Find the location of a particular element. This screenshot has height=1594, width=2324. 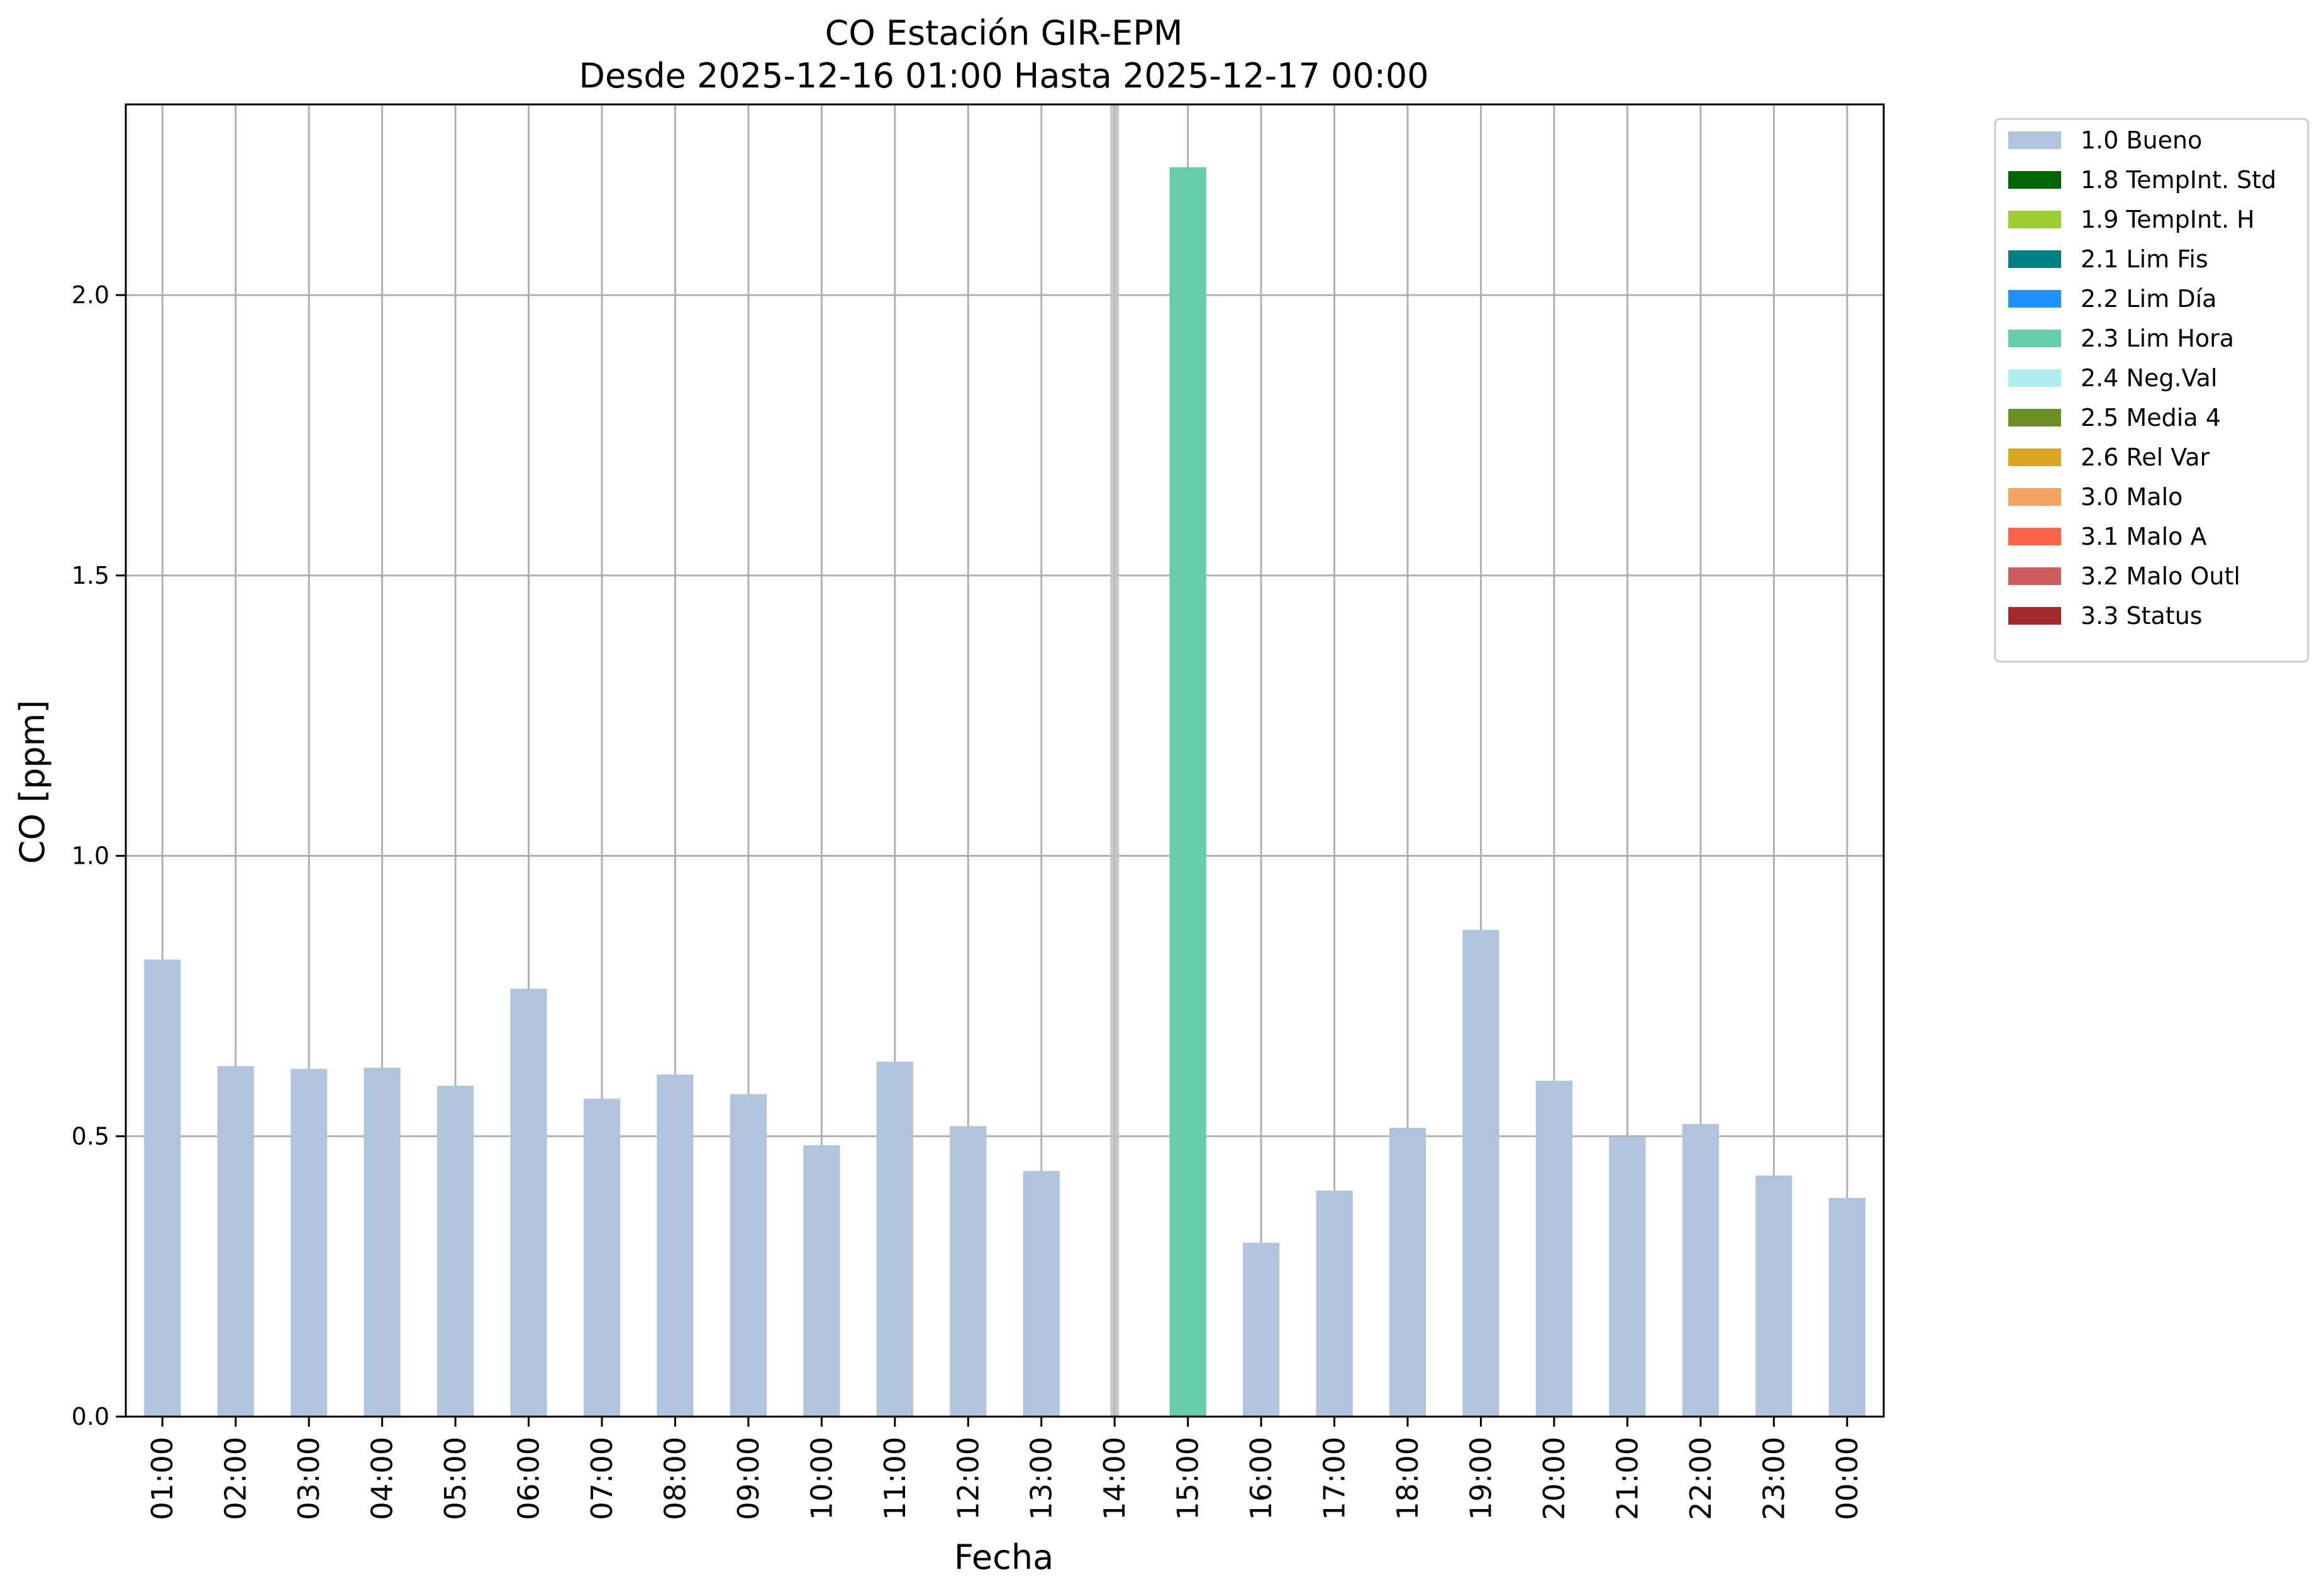

x-tick-label: 13:00 is located at coordinates (1042, 1478).